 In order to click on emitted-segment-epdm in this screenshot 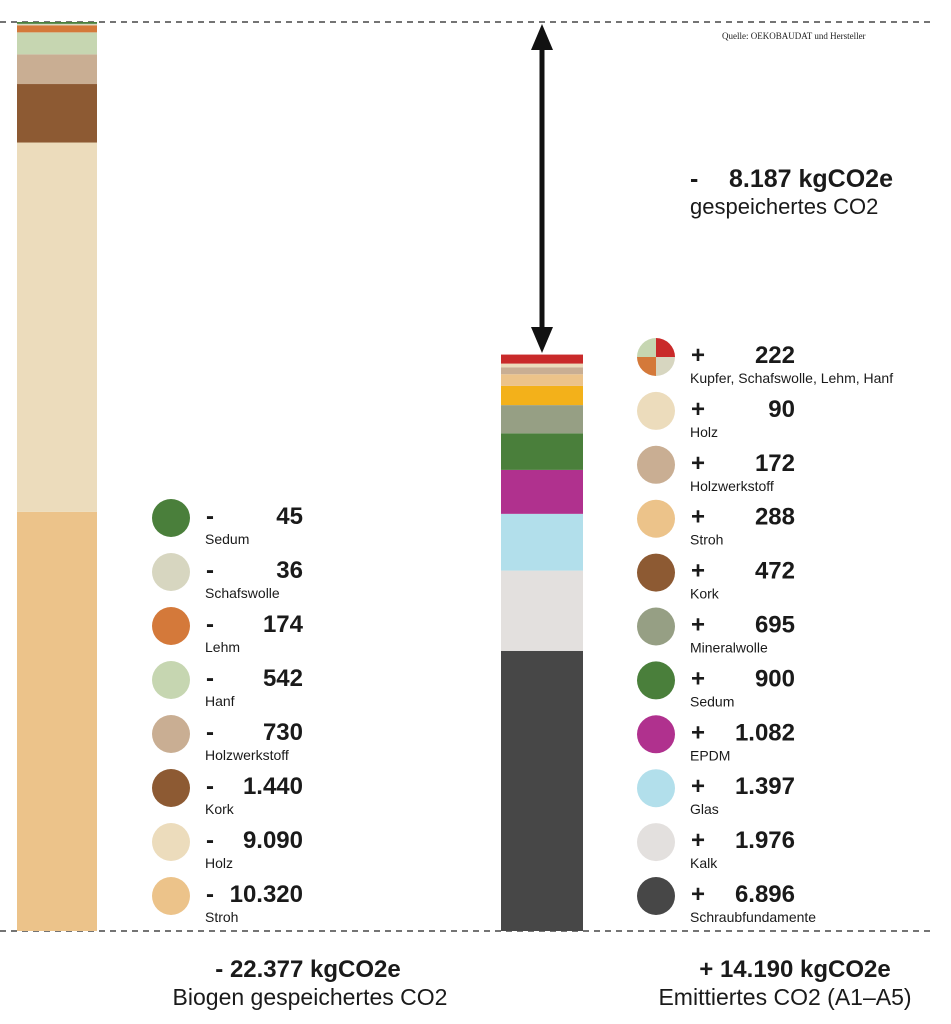, I will do `click(542, 491)`.